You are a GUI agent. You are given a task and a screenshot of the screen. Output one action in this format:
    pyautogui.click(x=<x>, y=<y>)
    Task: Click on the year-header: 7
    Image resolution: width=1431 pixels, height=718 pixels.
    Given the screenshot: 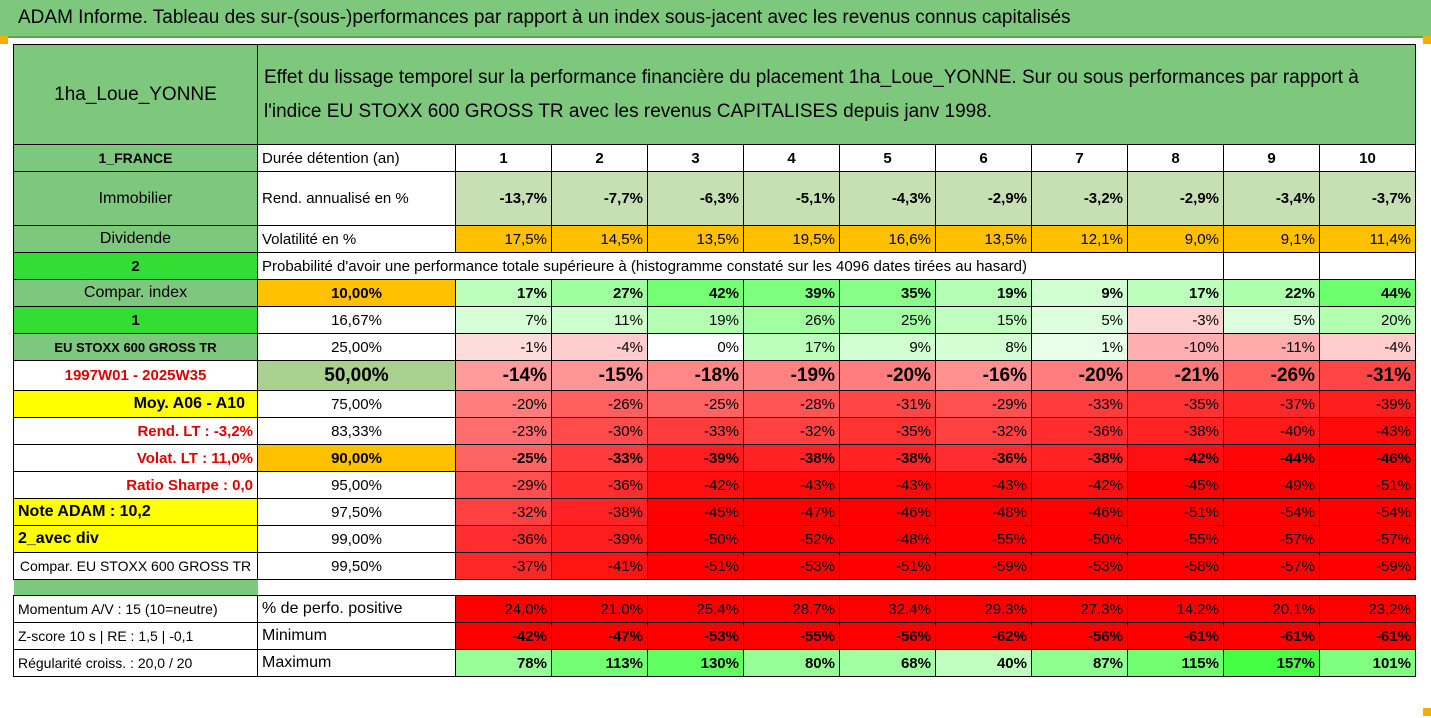 What is the action you would take?
    pyautogui.click(x=1079, y=158)
    